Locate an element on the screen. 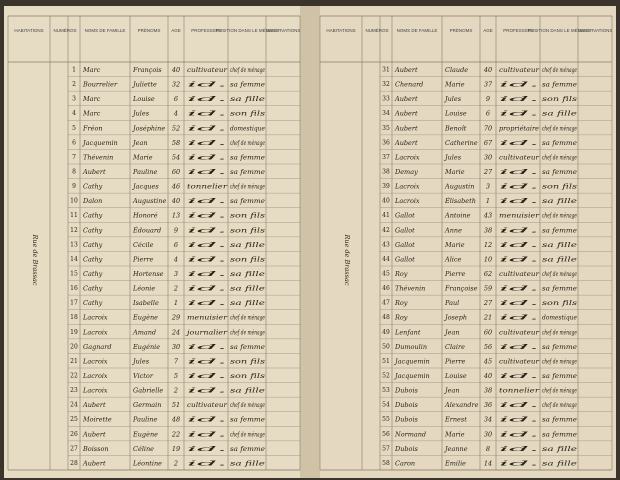 Image resolution: width=620 pixels, height=480 pixels. row-number: 54 is located at coordinates (386, 405).